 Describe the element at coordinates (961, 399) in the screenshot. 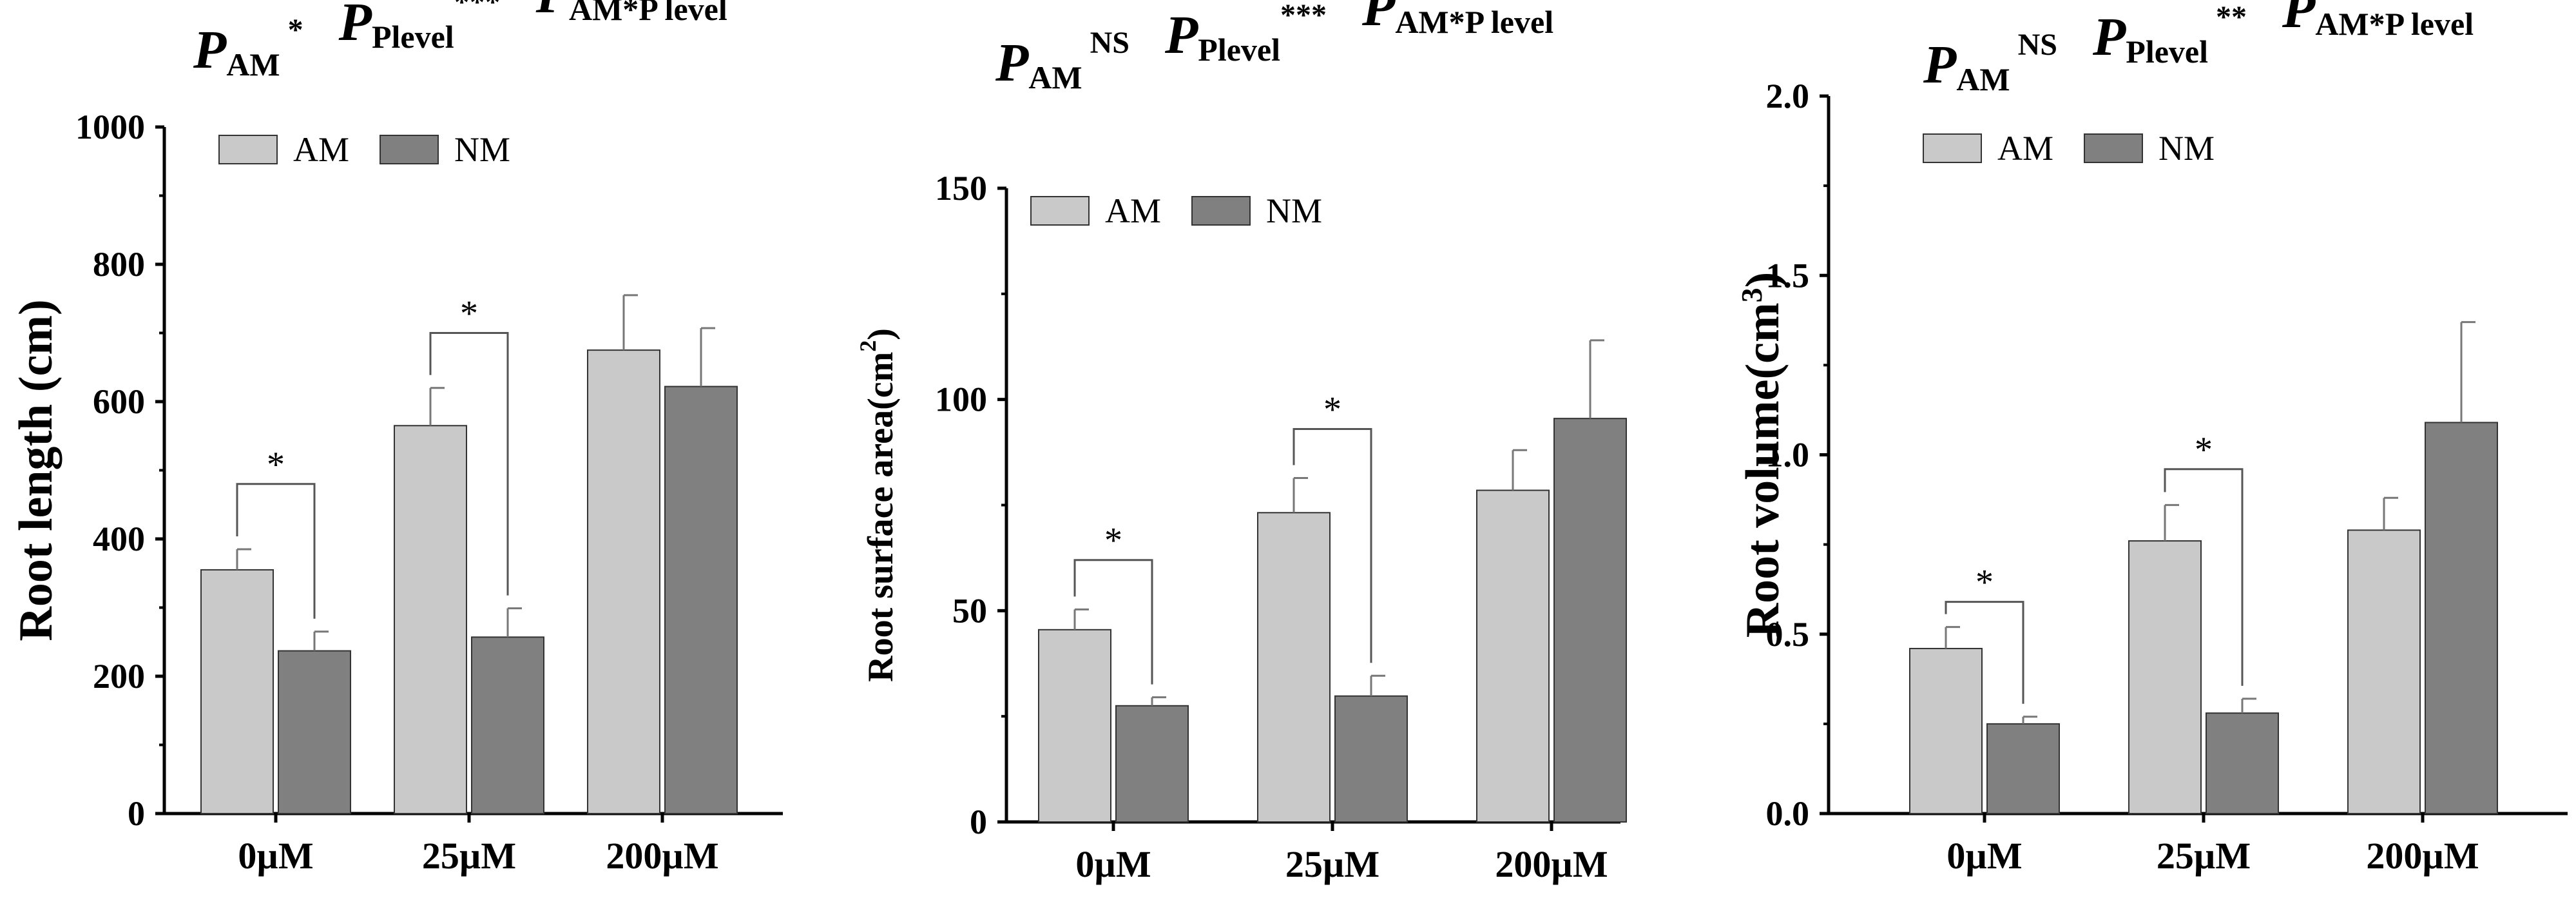

I see `y-tick-label: 100` at that location.